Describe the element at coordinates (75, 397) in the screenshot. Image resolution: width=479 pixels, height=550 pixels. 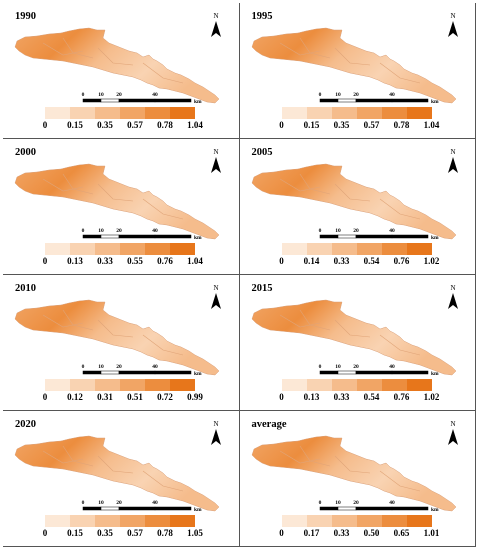
I see `legend-tick-label: 0.12` at that location.